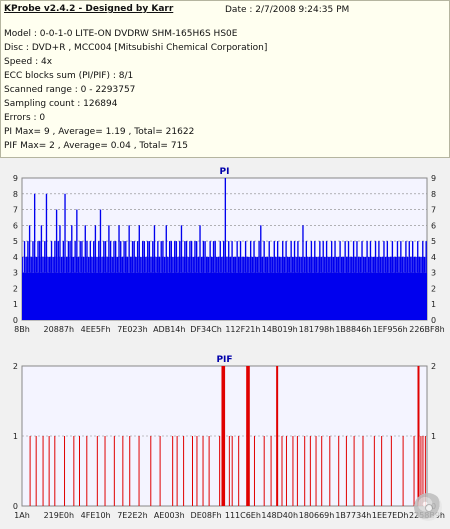 Image resolution: width=450 pixels, height=529 pixels. What do you see at coordinates (169, 515) in the screenshot?
I see `x-tick-label: AE003h` at bounding box center [169, 515].